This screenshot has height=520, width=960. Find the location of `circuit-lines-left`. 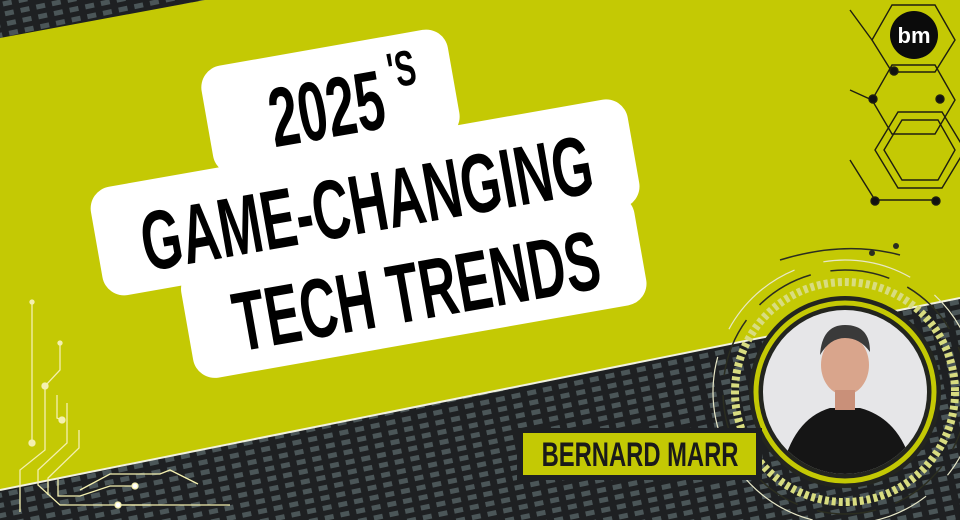

circuit-lines-left is located at coordinates (124, 405).